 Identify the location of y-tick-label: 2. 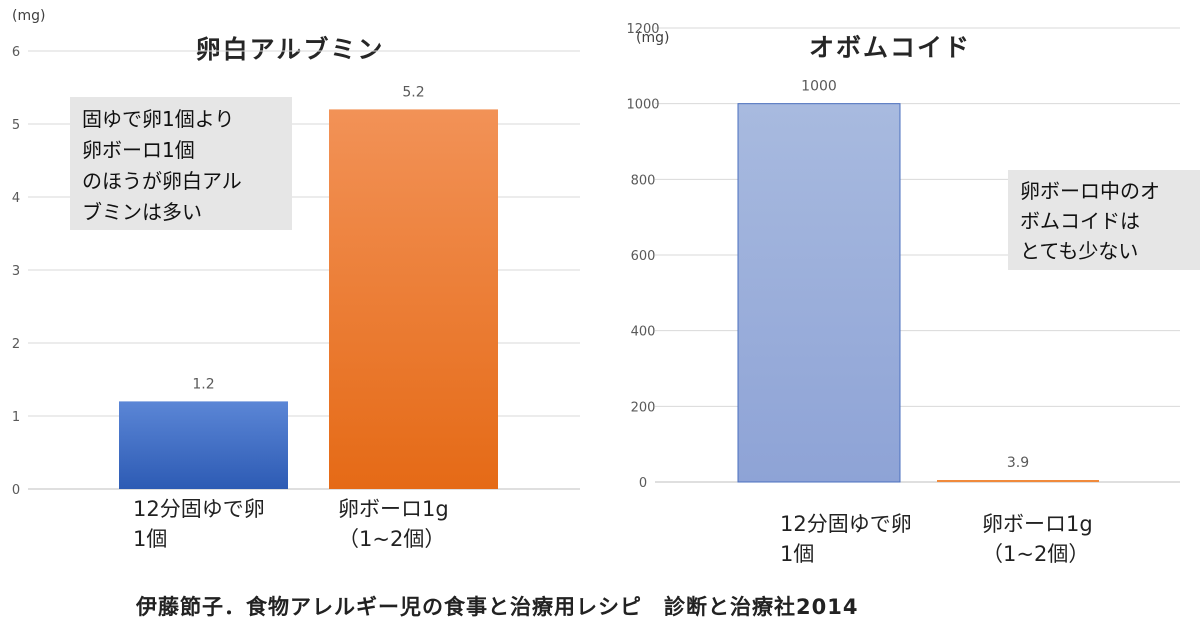
(16, 344).